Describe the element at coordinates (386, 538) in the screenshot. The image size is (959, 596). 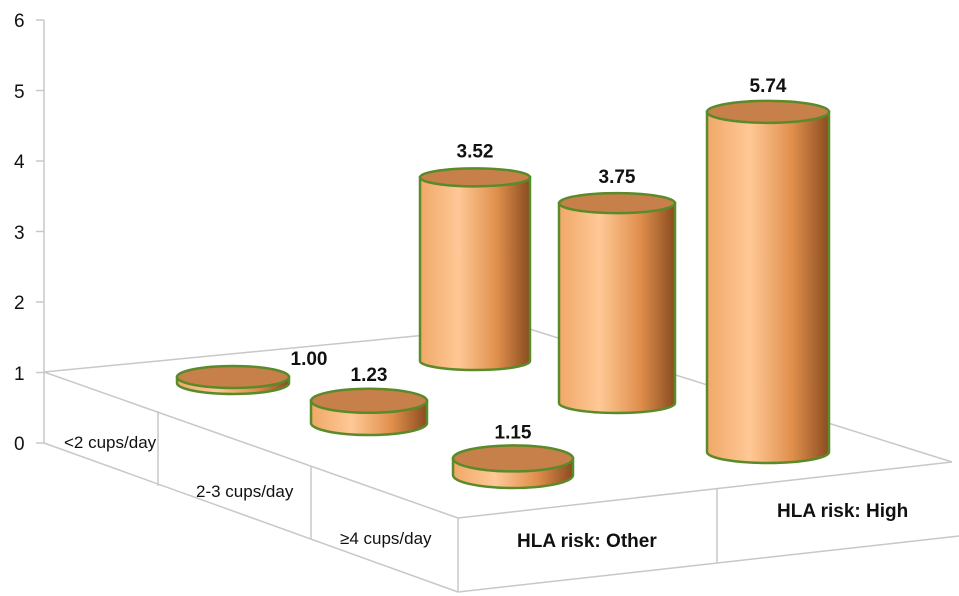
I see `category-label: ≥4 cups/day` at that location.